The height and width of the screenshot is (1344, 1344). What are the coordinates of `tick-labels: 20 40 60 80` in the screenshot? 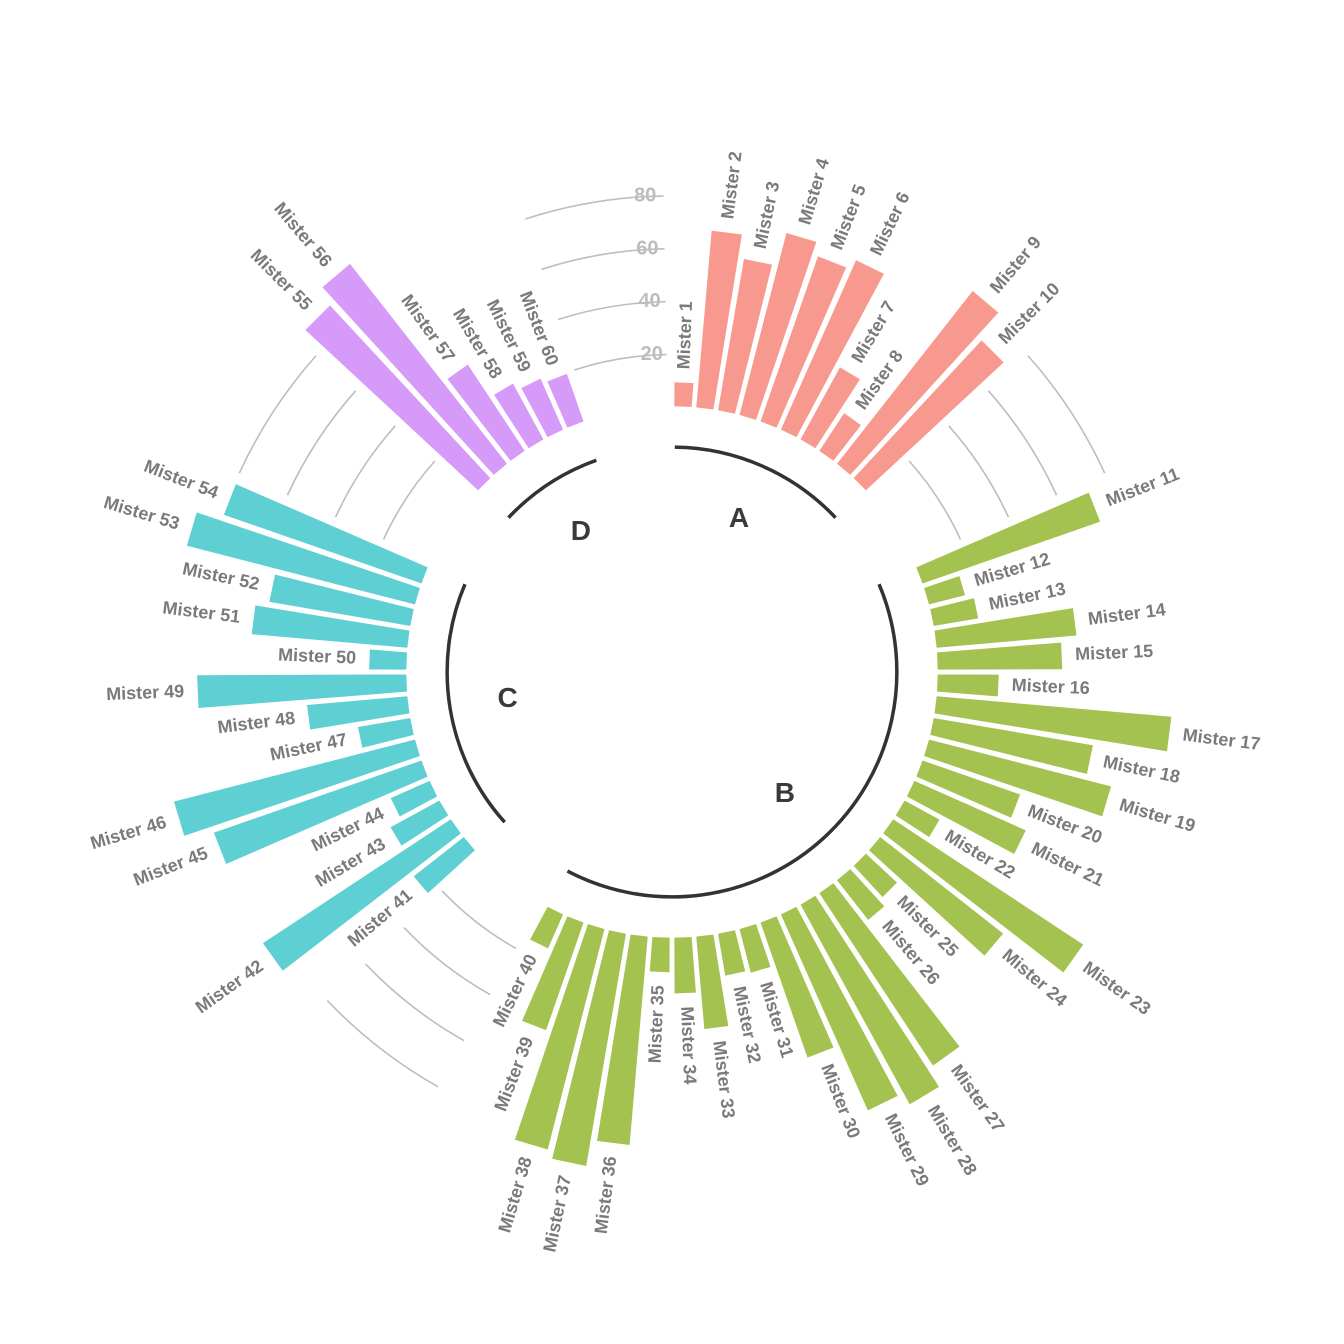 It's located at (648, 275).